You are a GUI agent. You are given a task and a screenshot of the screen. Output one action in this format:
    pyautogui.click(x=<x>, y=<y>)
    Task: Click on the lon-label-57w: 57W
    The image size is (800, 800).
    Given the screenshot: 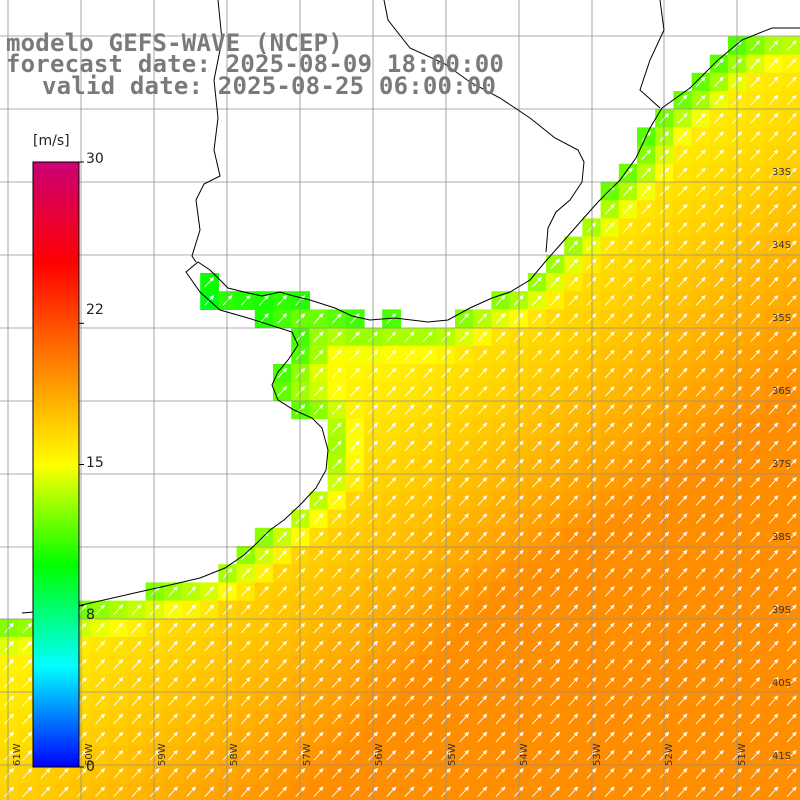 What is the action you would take?
    pyautogui.click(x=307, y=754)
    